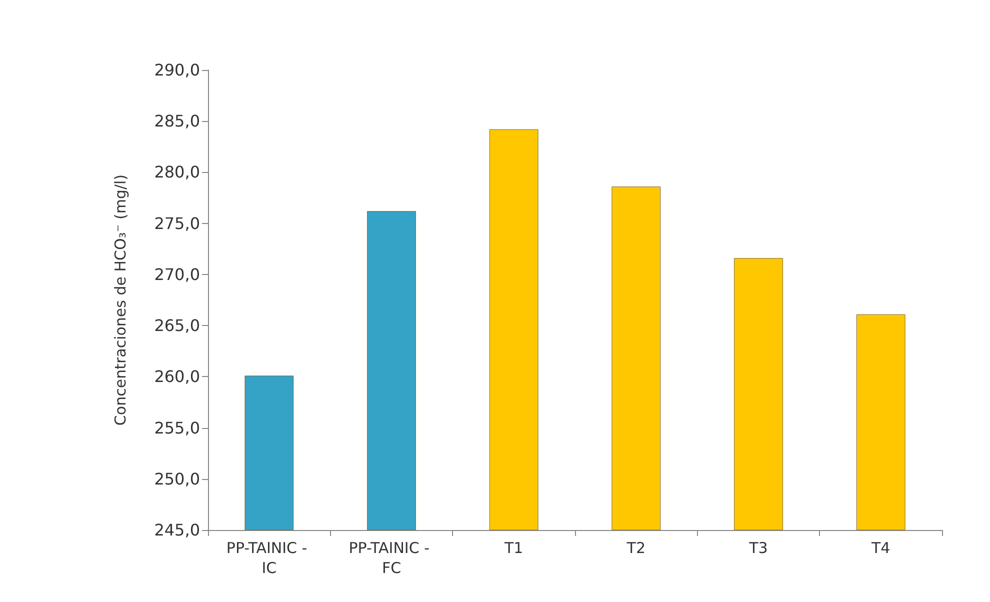  What do you see at coordinates (391, 558) in the screenshot?
I see `x-tick-label: PP-TAINIC - FC` at bounding box center [391, 558].